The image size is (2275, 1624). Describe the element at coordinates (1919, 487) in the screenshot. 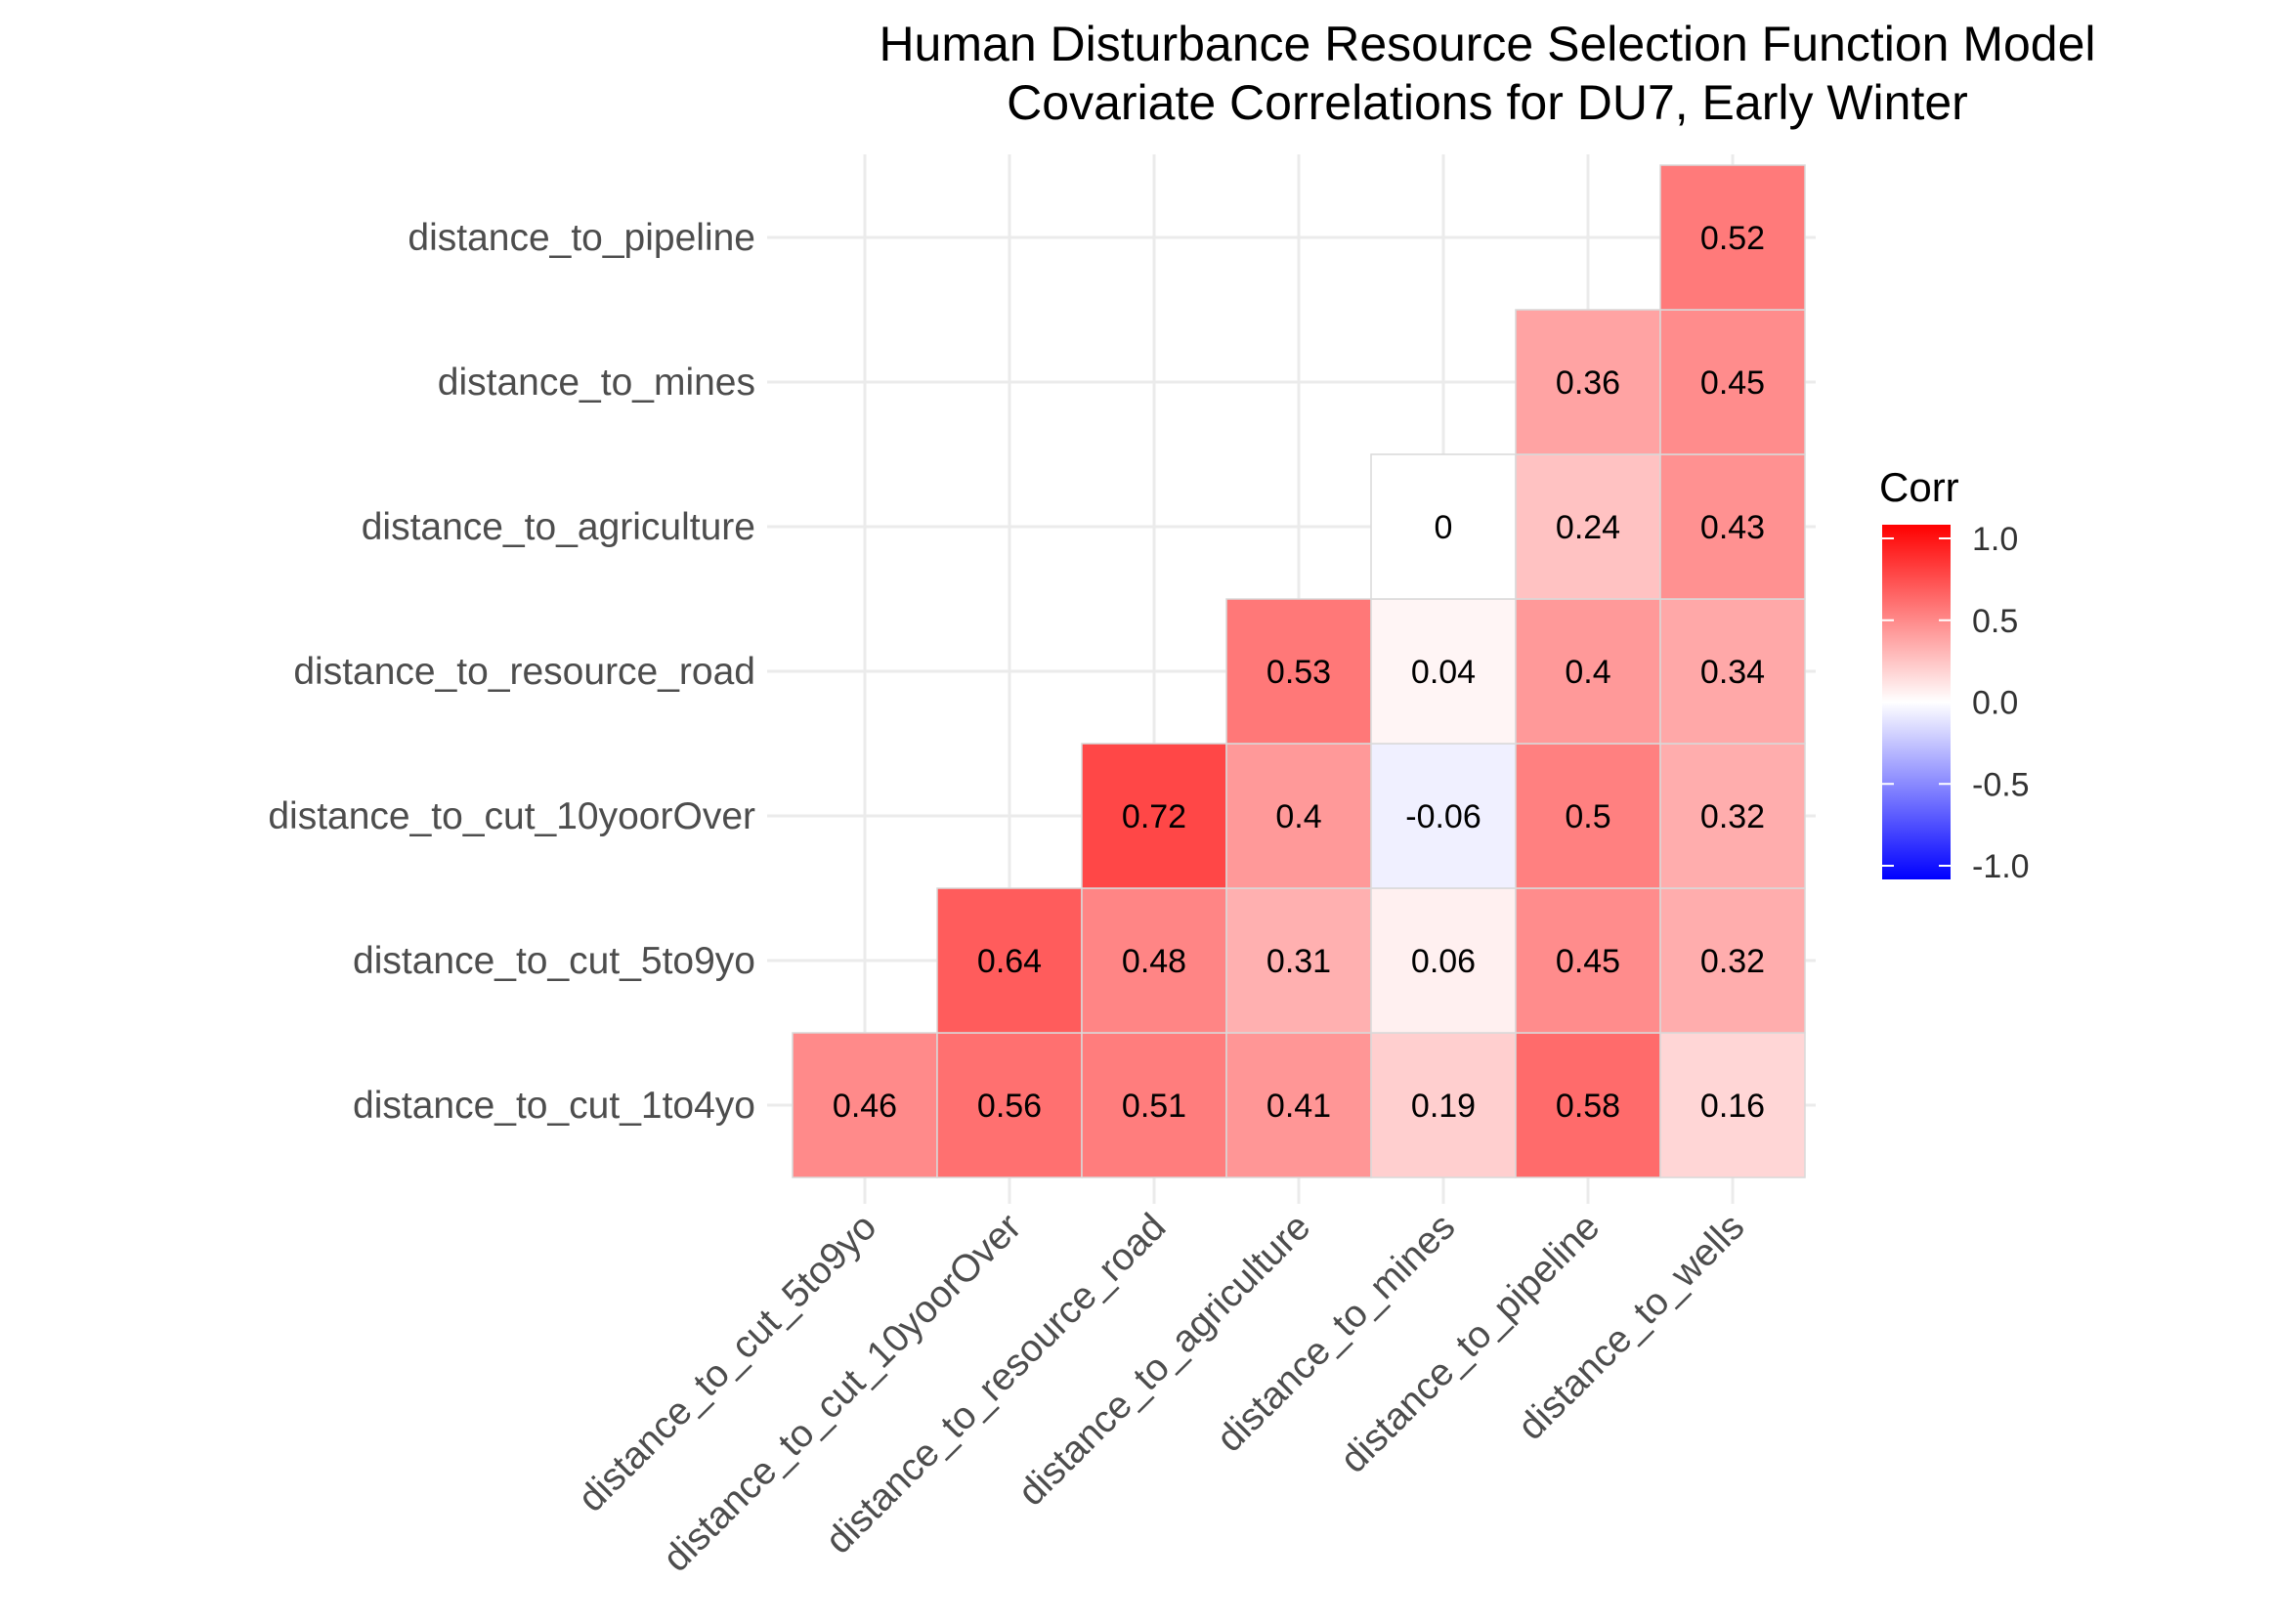

I see `legend-title: Corr` at that location.